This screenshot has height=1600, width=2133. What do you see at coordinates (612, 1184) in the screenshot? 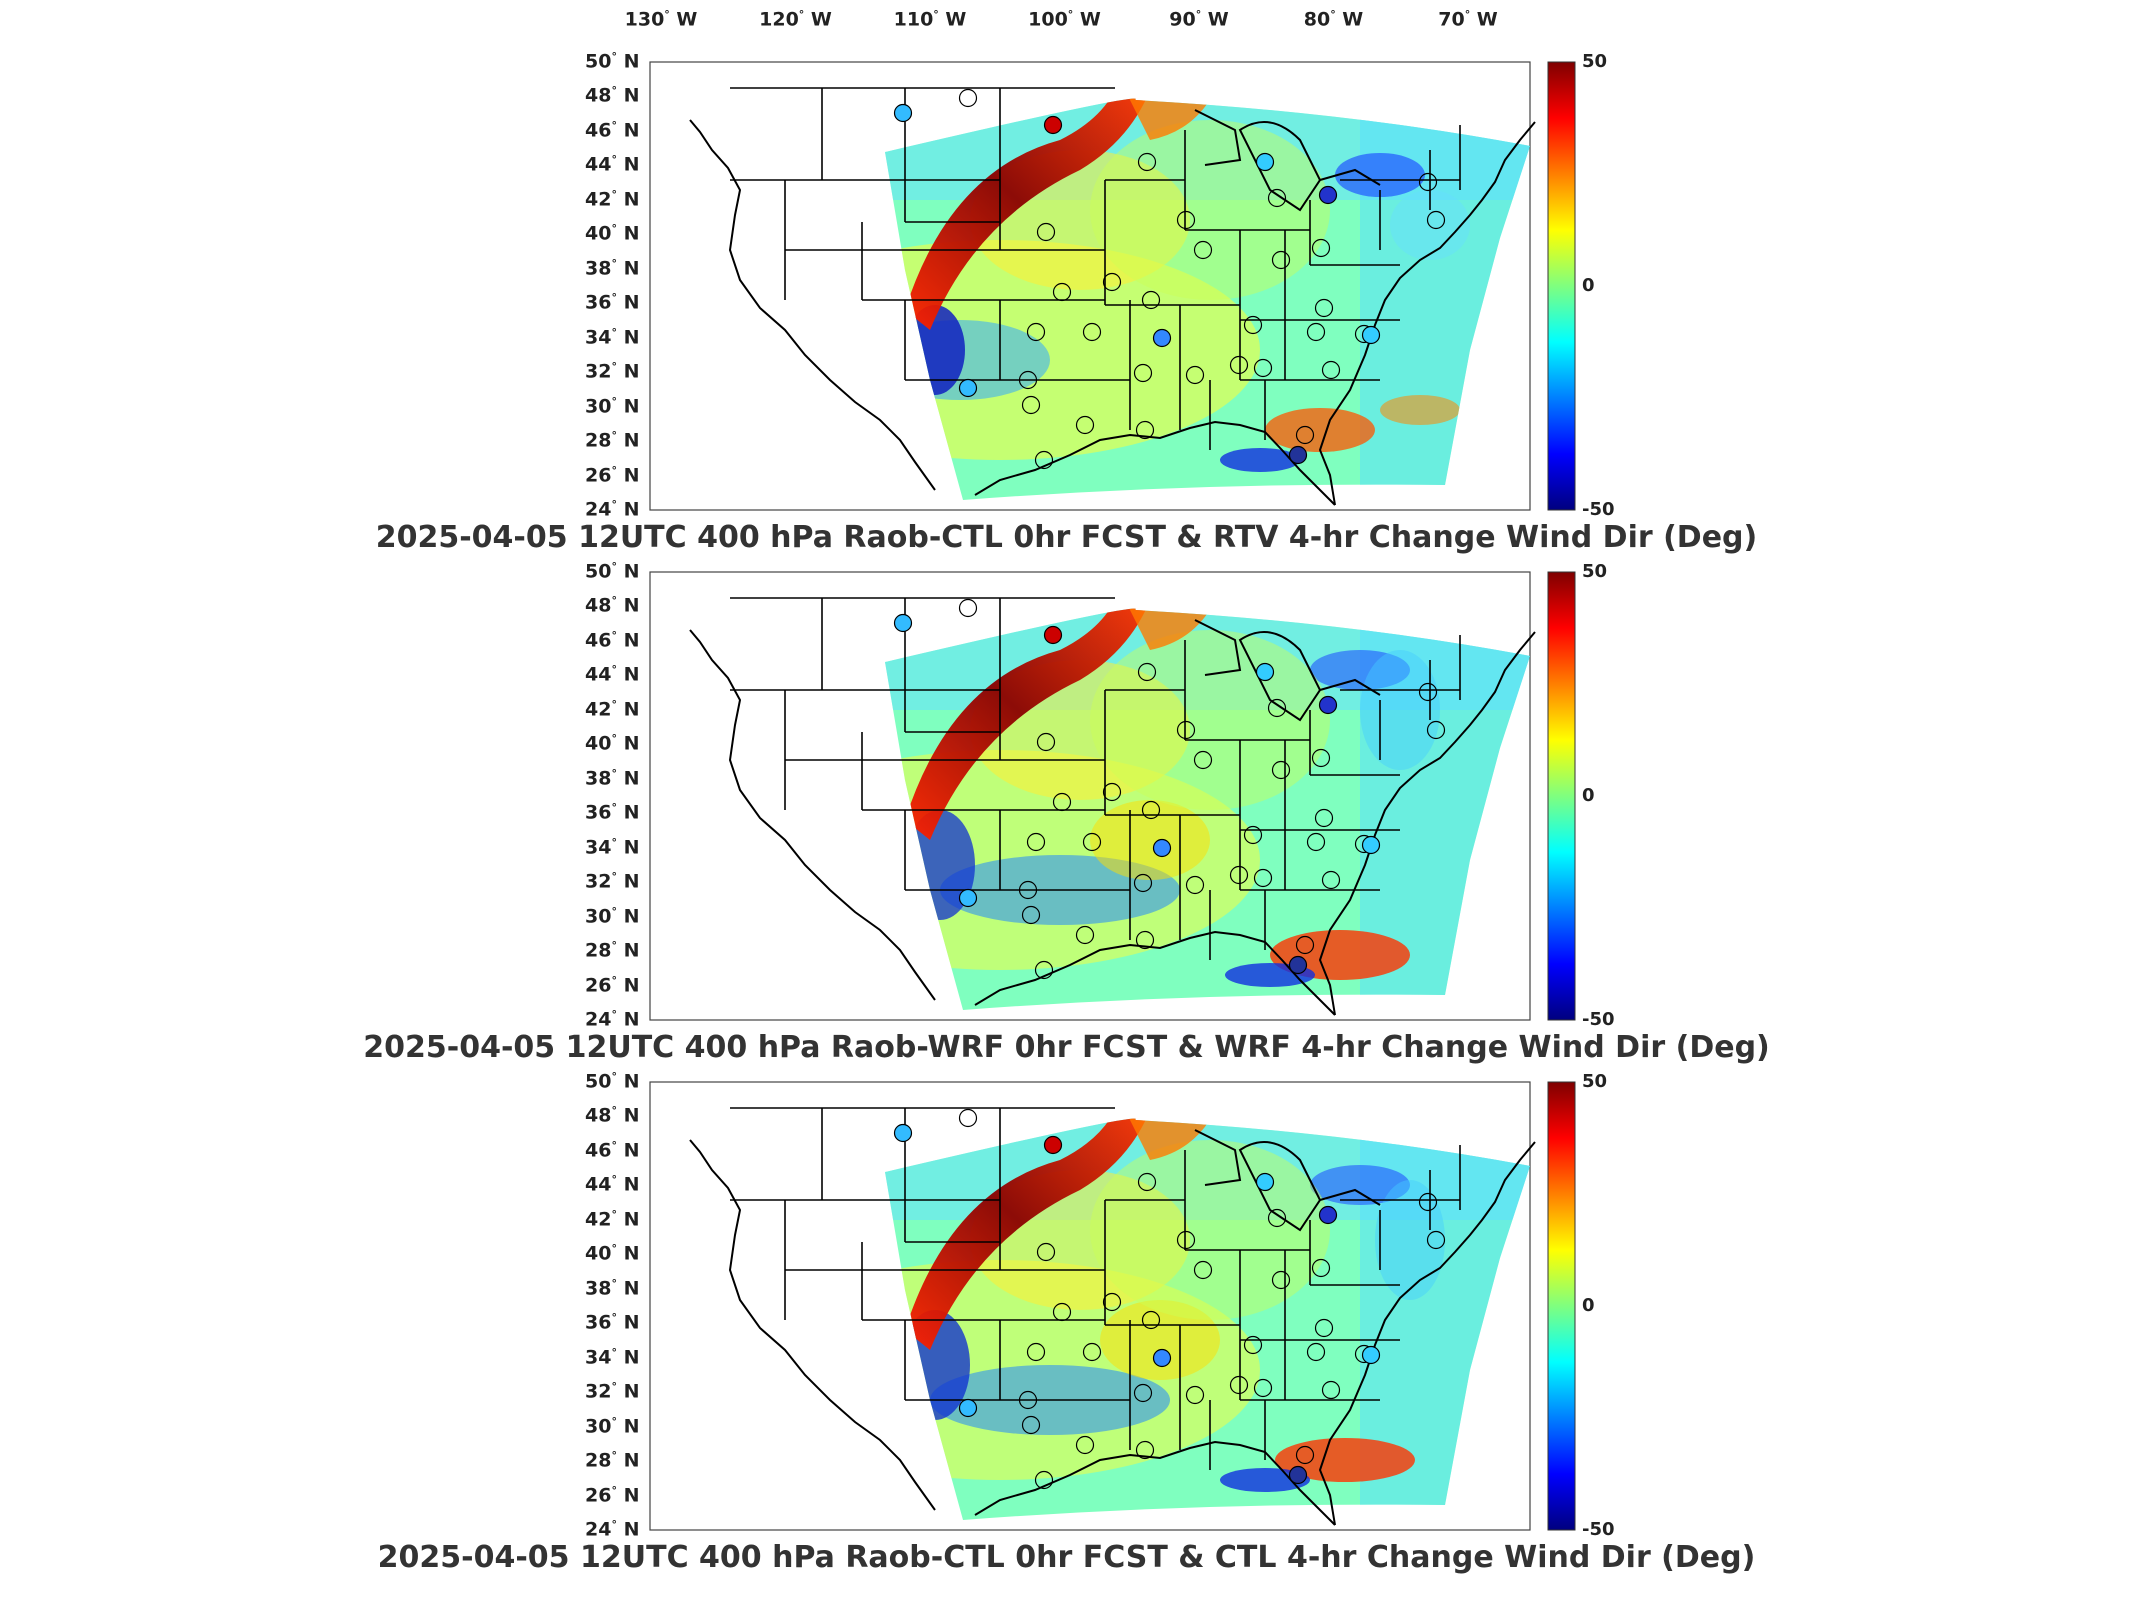
I see `lat-tick-label: 44° N` at bounding box center [612, 1184].